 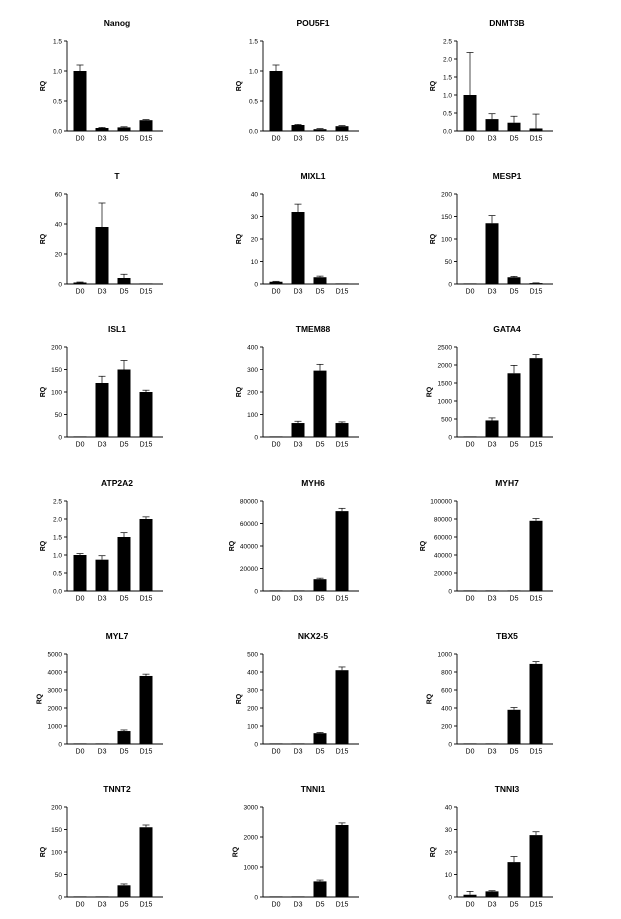 I want to click on y-tick-label: 2500, so click(x=445, y=347).